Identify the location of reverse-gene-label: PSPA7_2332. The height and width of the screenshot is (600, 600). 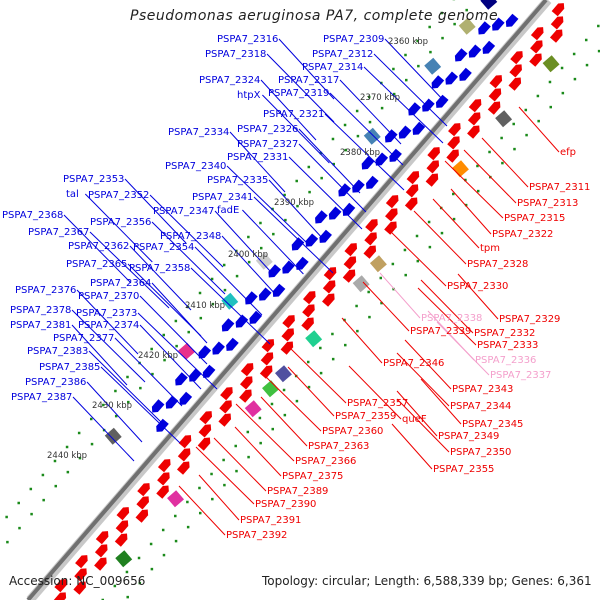
(504, 333).